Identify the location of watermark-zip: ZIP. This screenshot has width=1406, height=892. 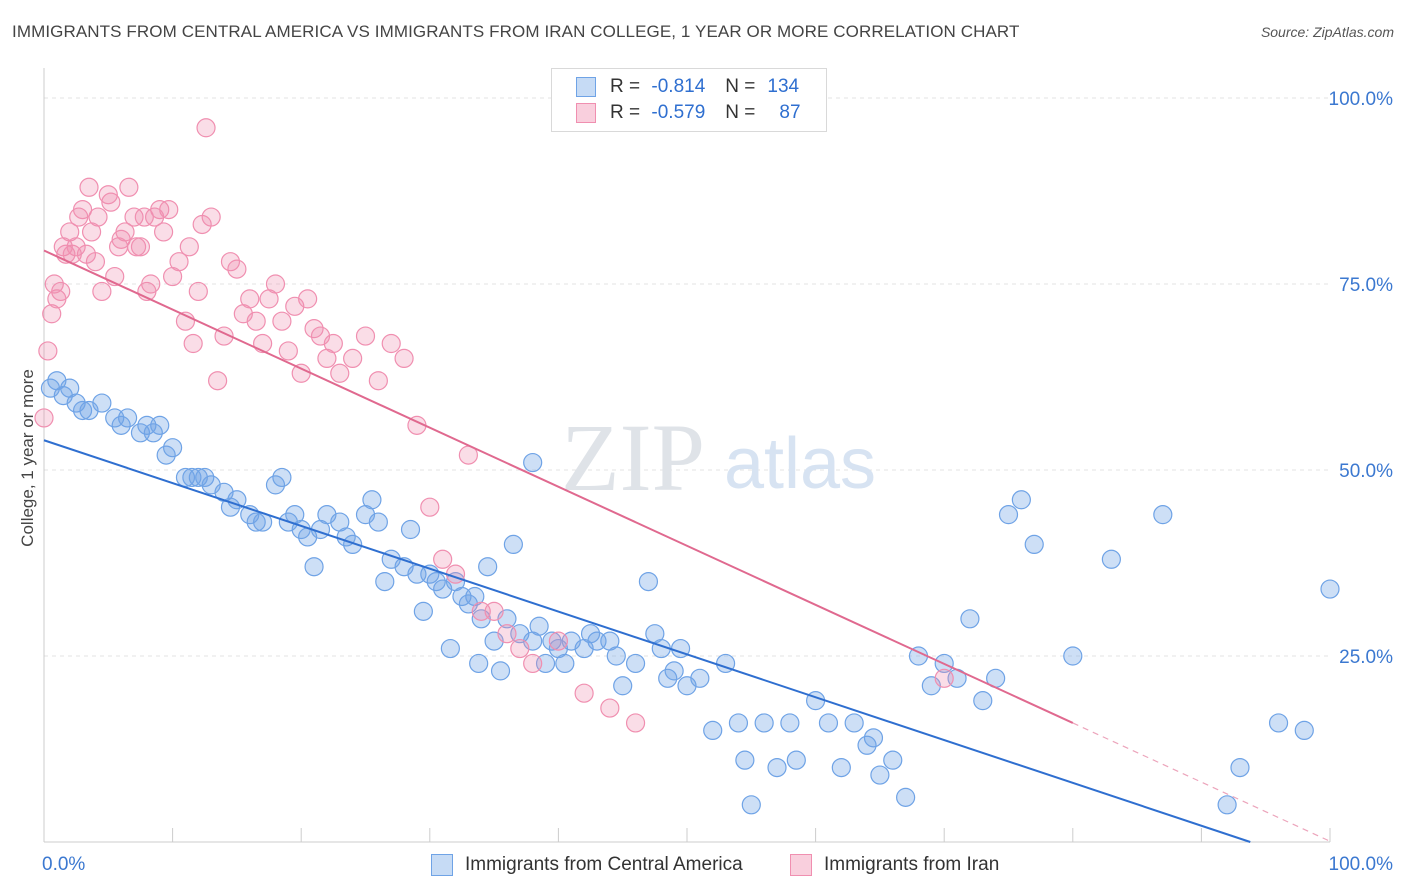
(633, 457).